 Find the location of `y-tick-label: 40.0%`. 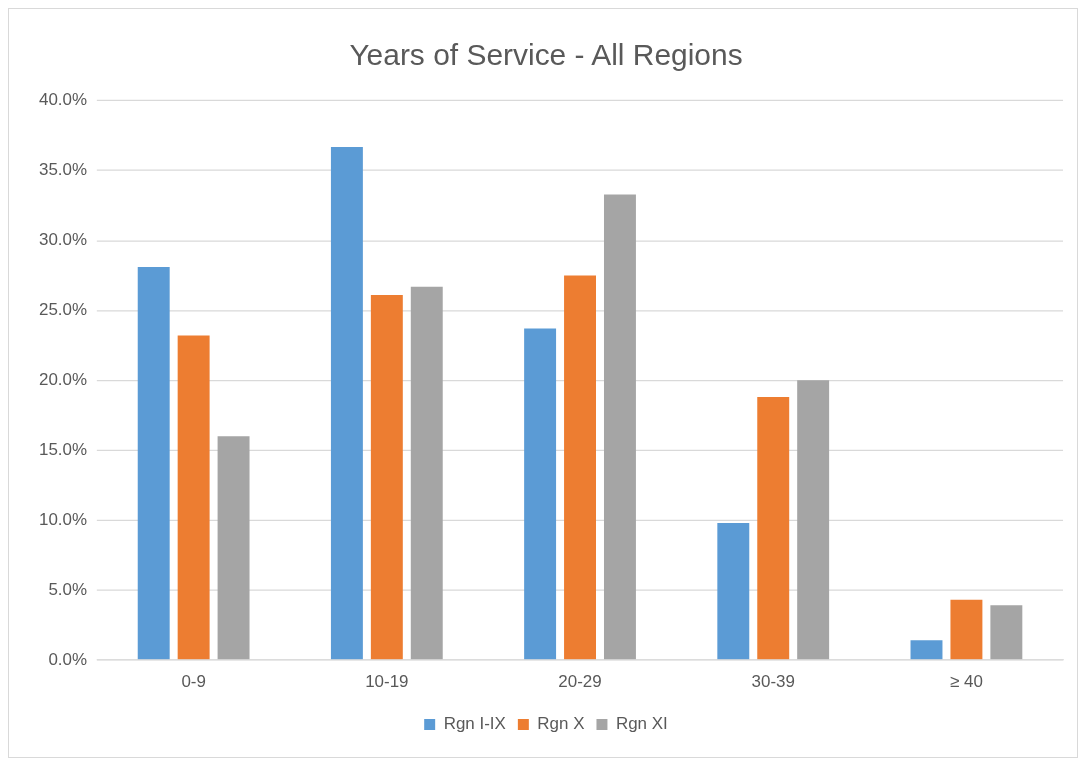

y-tick-label: 40.0% is located at coordinates (63, 100).